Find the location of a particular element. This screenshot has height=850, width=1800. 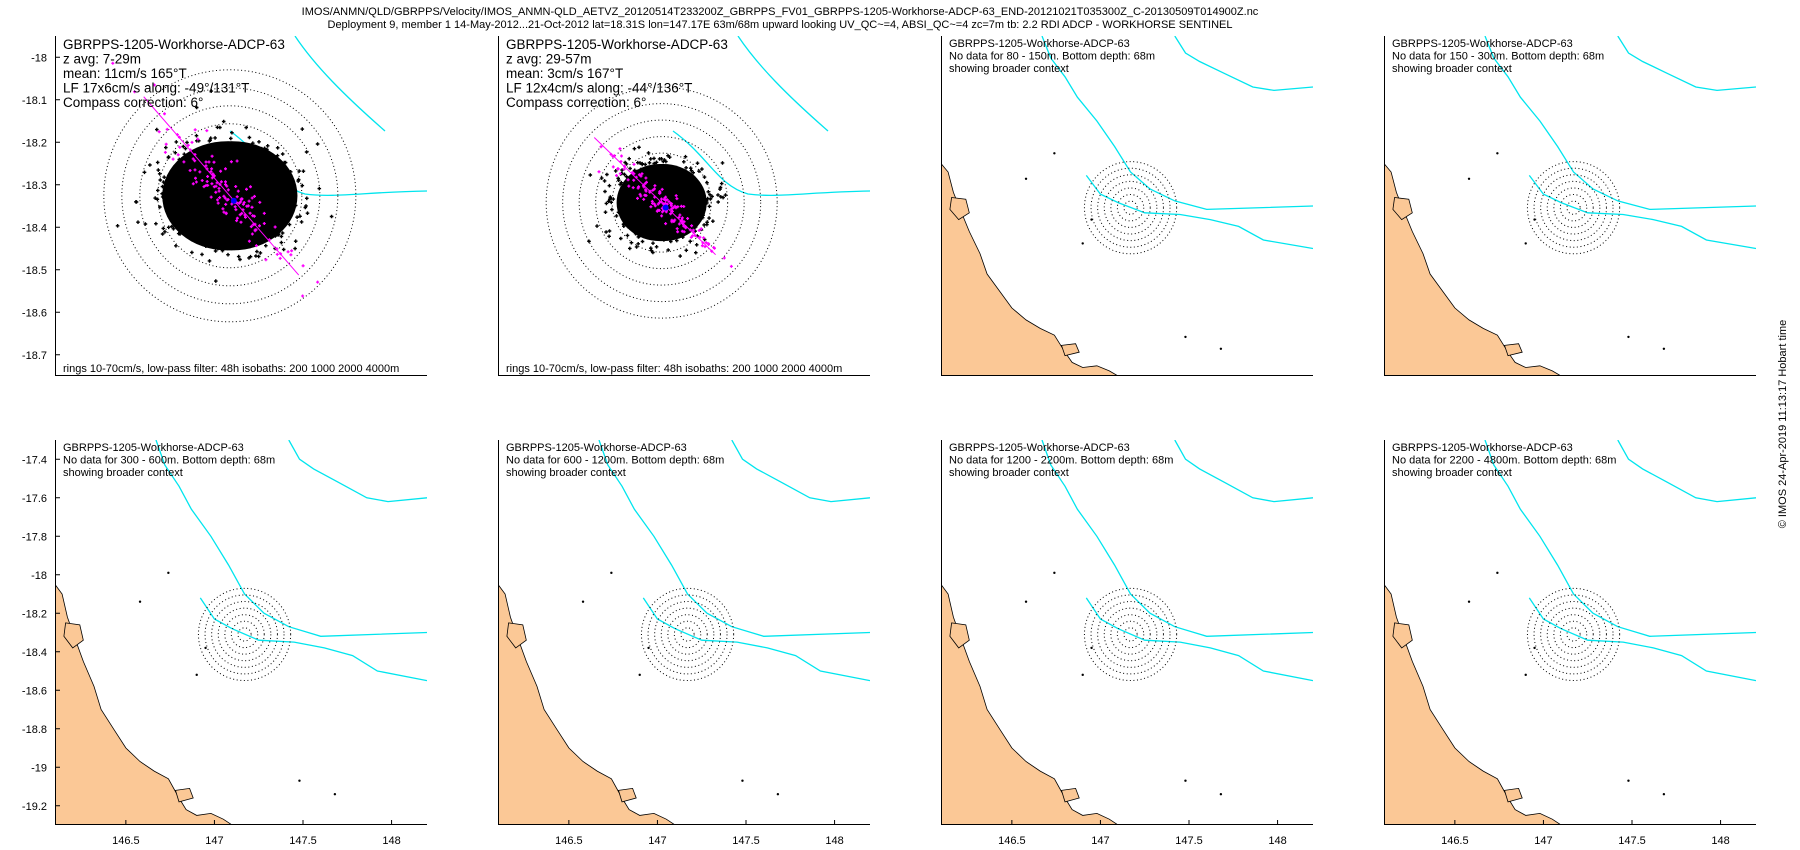

isobath-line-5-a is located at coordinates (734, 538).